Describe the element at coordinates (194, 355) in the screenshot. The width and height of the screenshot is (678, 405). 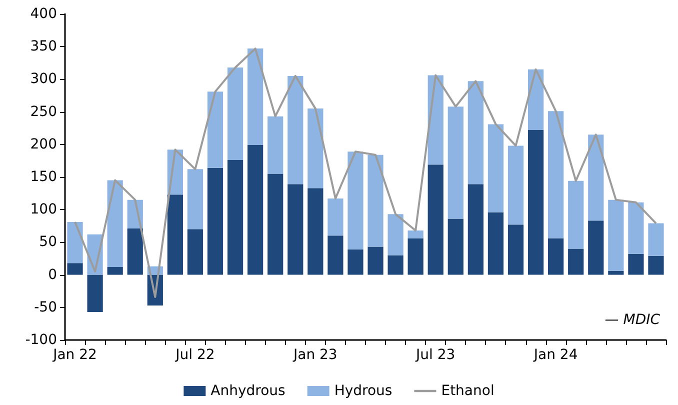
I see `x-tick-label: Jul 22` at that location.